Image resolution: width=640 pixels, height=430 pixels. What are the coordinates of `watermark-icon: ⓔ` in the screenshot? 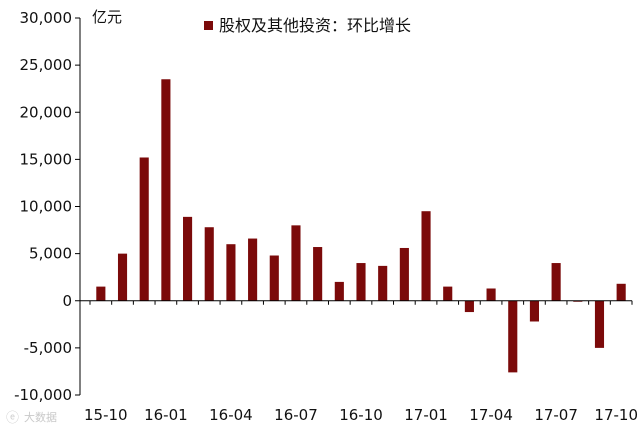 It's located at (12, 418).